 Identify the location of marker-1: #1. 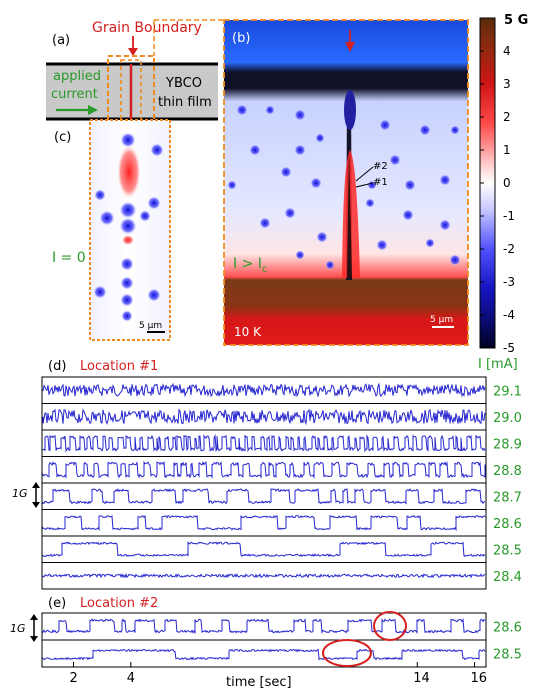
(380, 182).